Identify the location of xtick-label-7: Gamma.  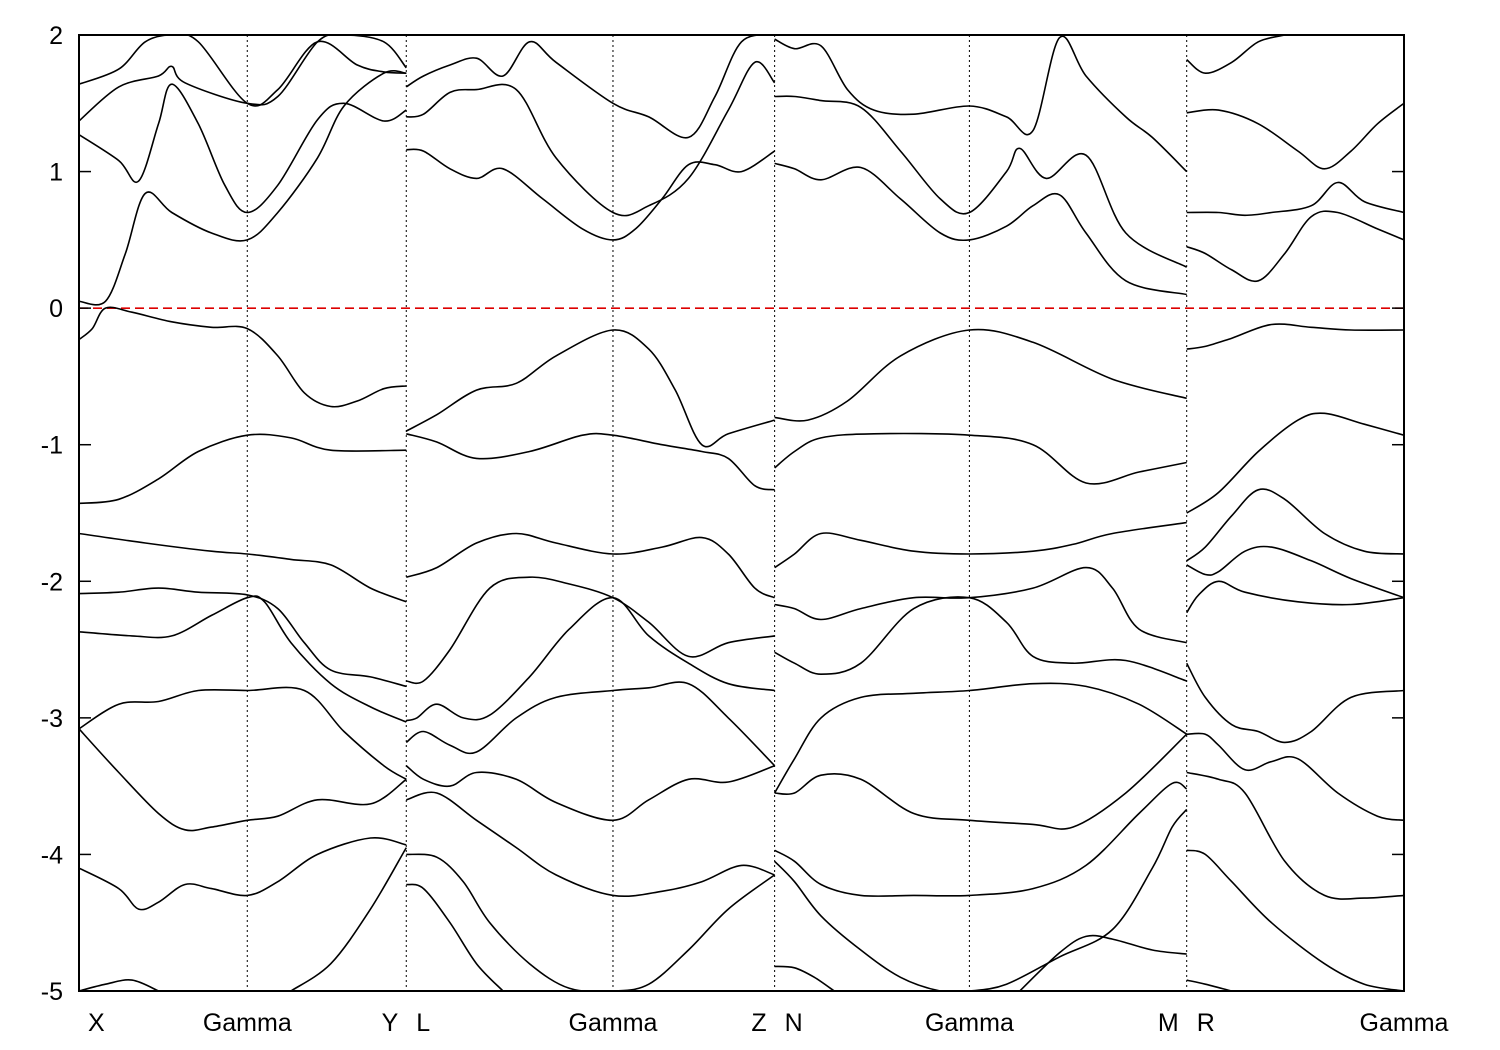
(969, 1023).